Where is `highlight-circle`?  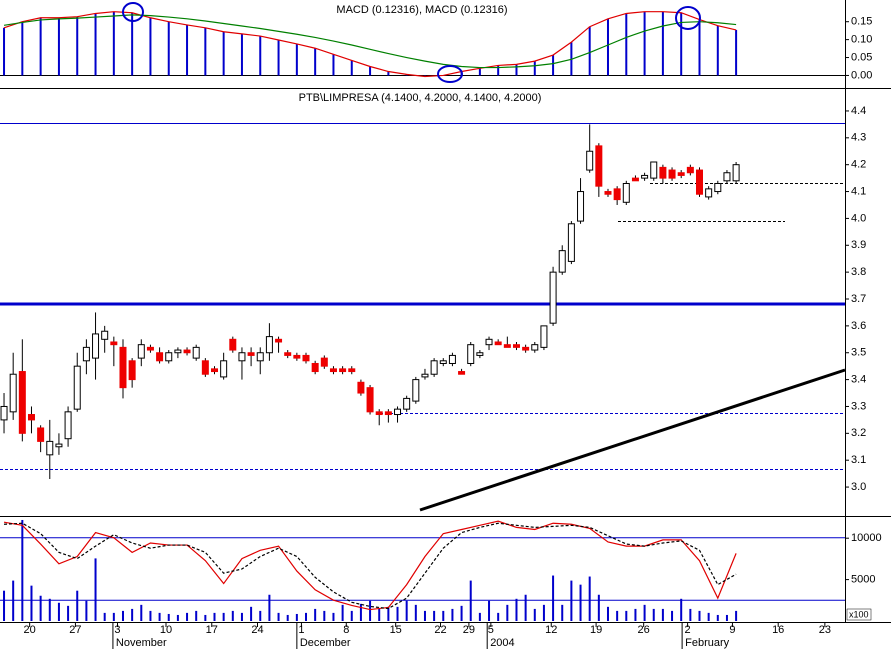 highlight-circle is located at coordinates (450, 74).